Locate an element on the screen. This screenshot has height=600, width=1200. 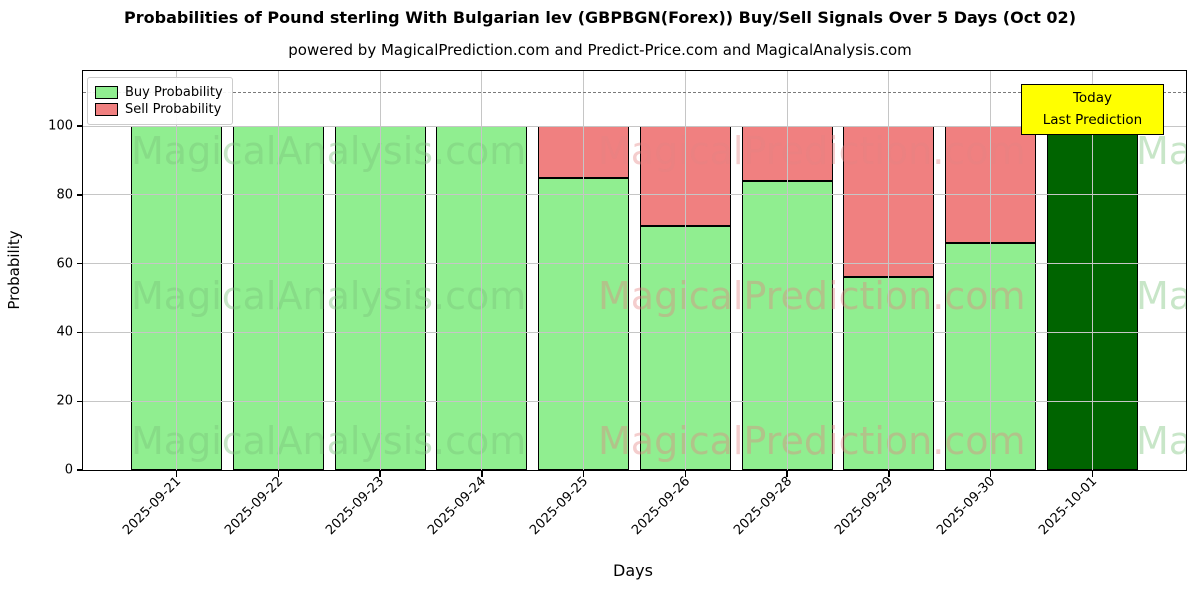
today-annotation-line2: Last Prediction is located at coordinates (1092, 119).